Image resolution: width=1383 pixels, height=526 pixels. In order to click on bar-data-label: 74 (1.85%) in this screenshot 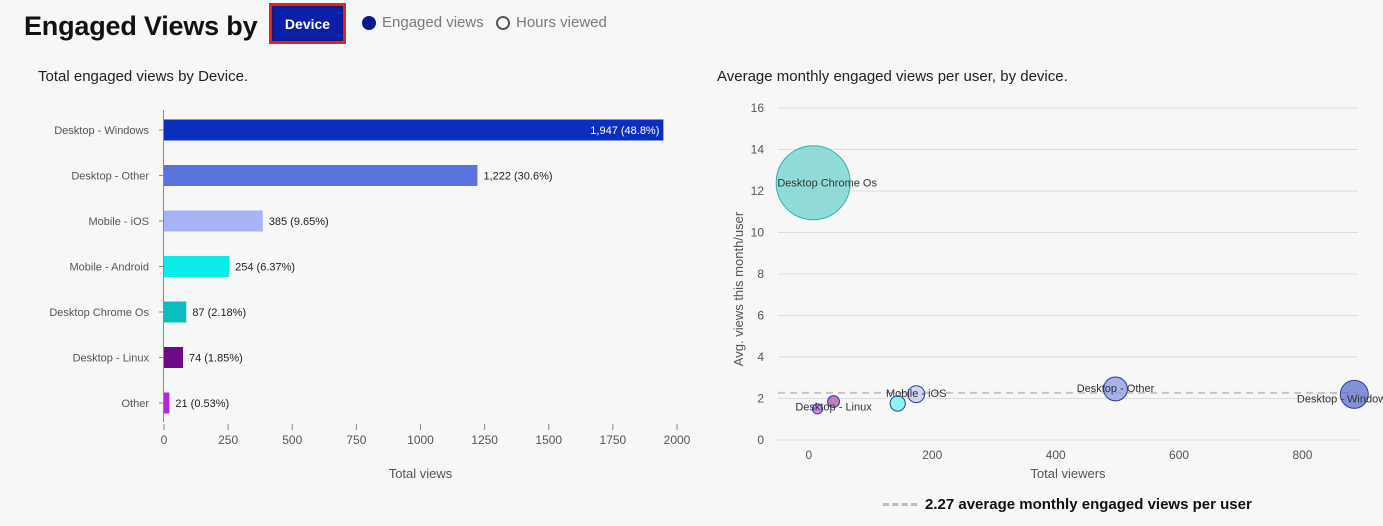, I will do `click(216, 359)`.